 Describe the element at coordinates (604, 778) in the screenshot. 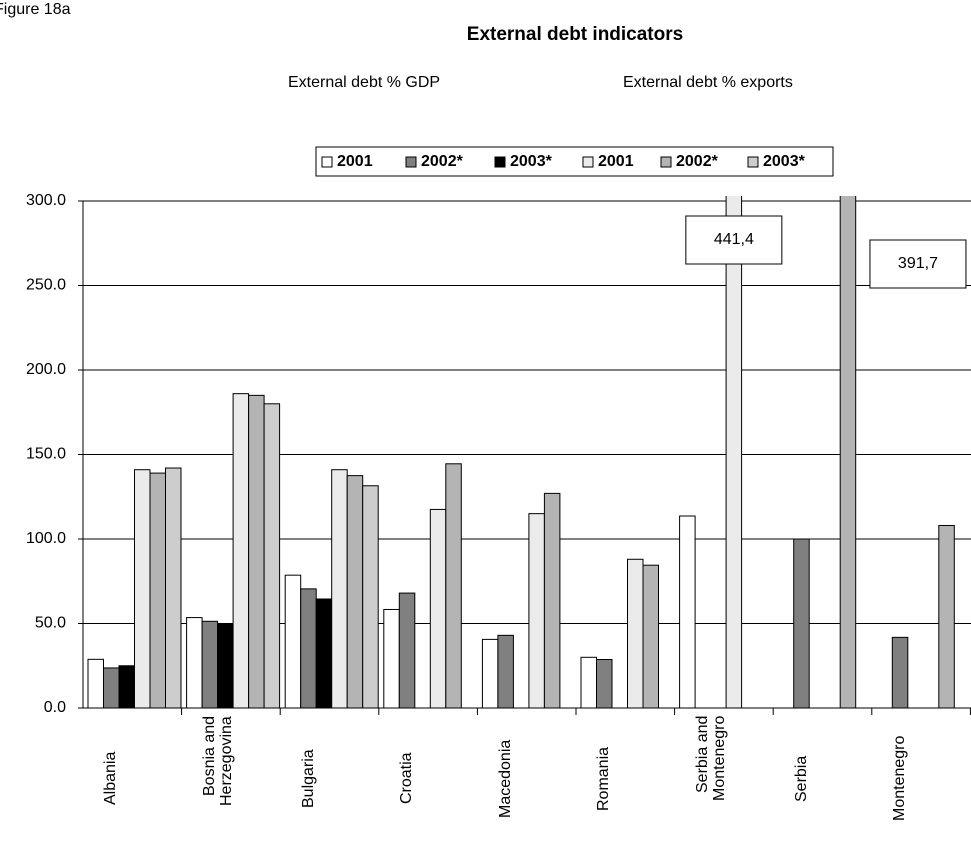

I see `x-tick-label: Romania` at that location.